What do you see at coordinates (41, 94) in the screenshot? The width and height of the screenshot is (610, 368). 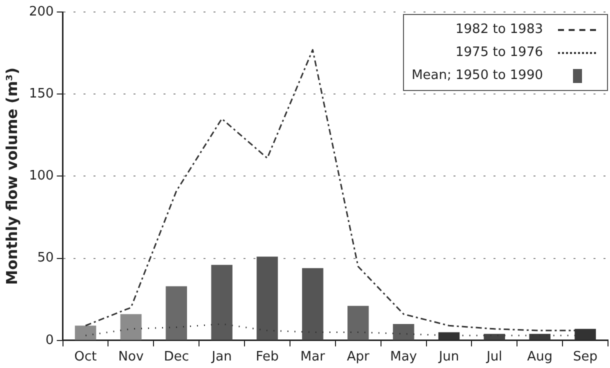 I see `y-tick-label: 150` at bounding box center [41, 94].